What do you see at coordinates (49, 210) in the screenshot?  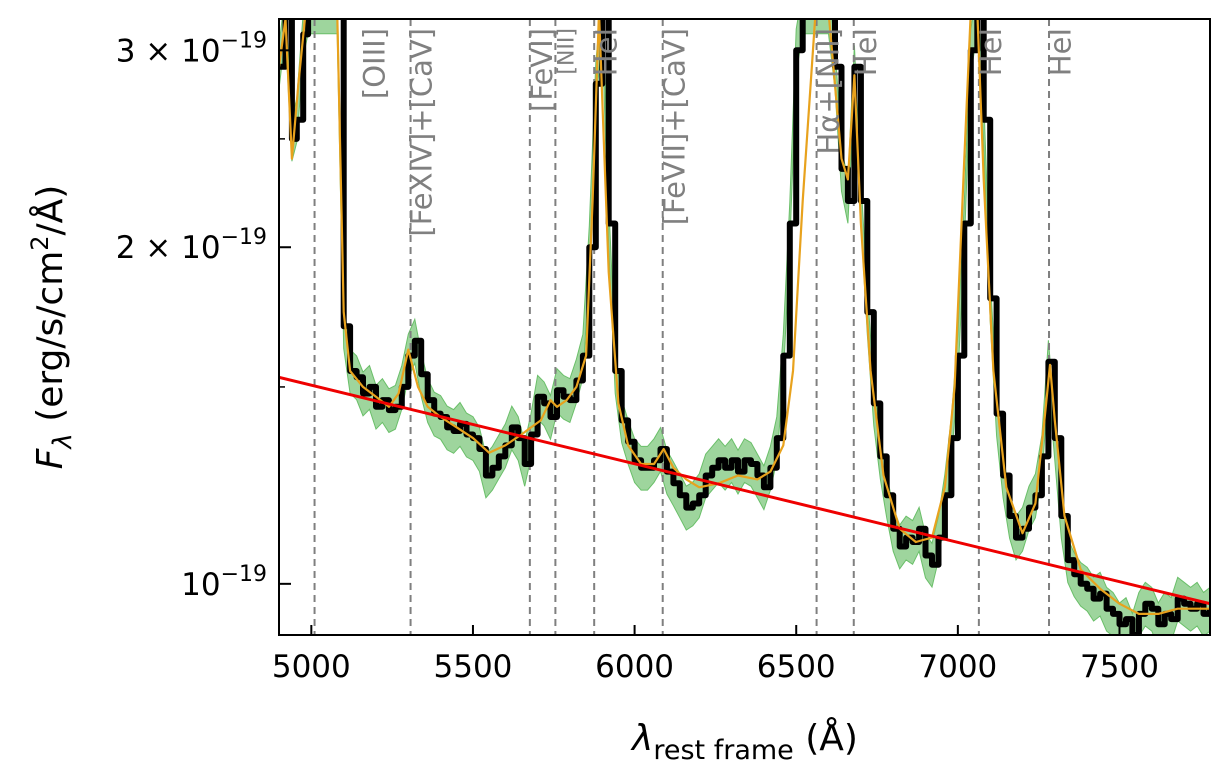 I see `y-axis-title-tail: /Å)` at bounding box center [49, 210].